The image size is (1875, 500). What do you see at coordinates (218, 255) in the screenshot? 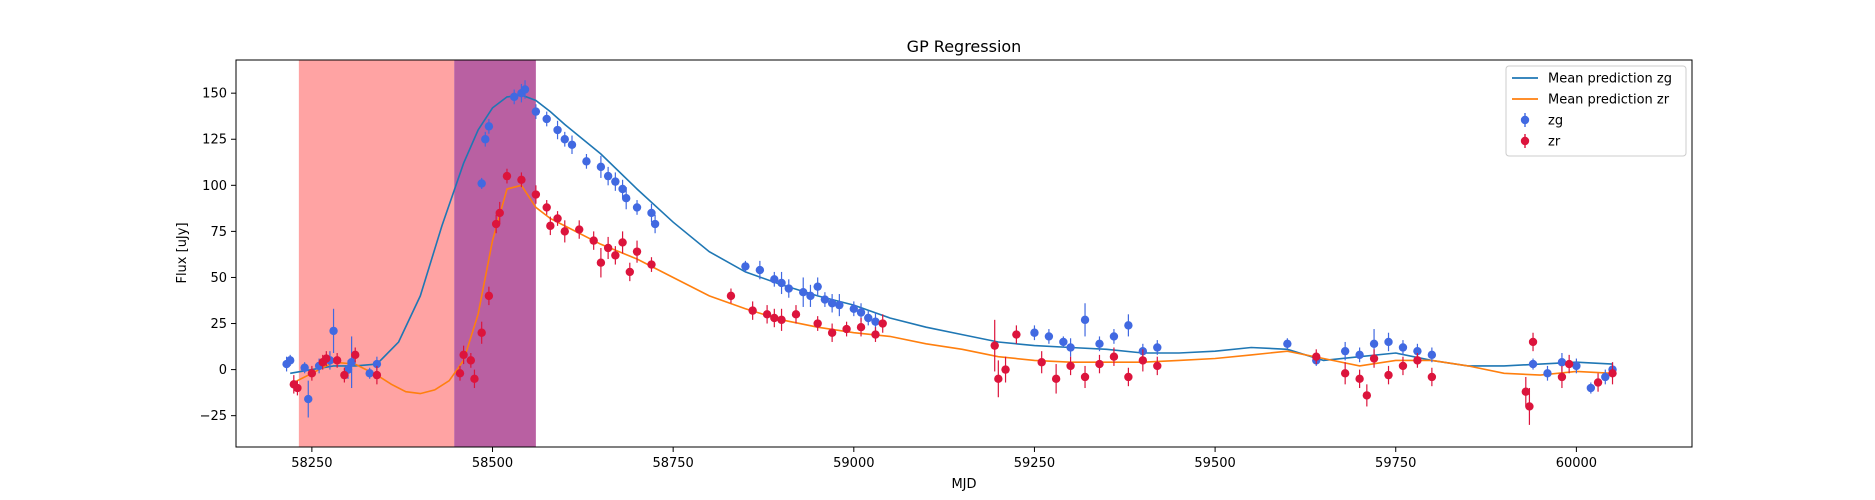
I see `y-axis: −25 0 25 50 75 100 125 150` at bounding box center [218, 255].